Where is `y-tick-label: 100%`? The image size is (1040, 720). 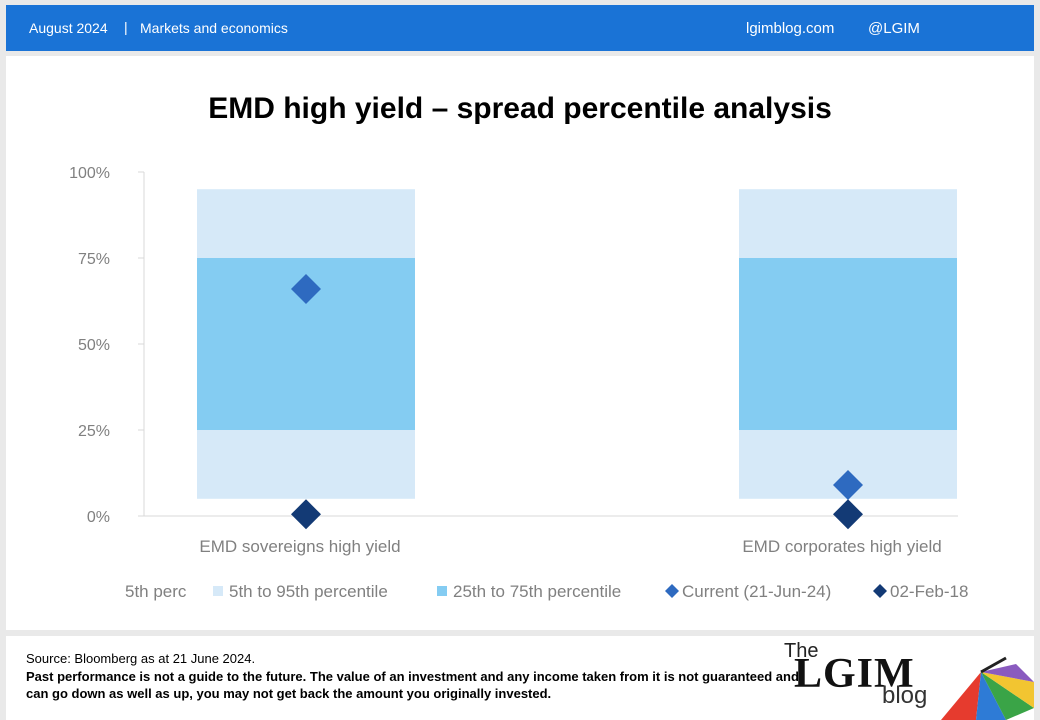
y-tick-label: 100% is located at coordinates (89, 173).